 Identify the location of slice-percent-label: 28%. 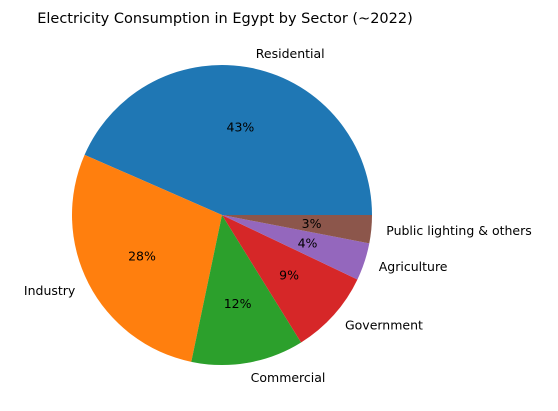
(142, 256).